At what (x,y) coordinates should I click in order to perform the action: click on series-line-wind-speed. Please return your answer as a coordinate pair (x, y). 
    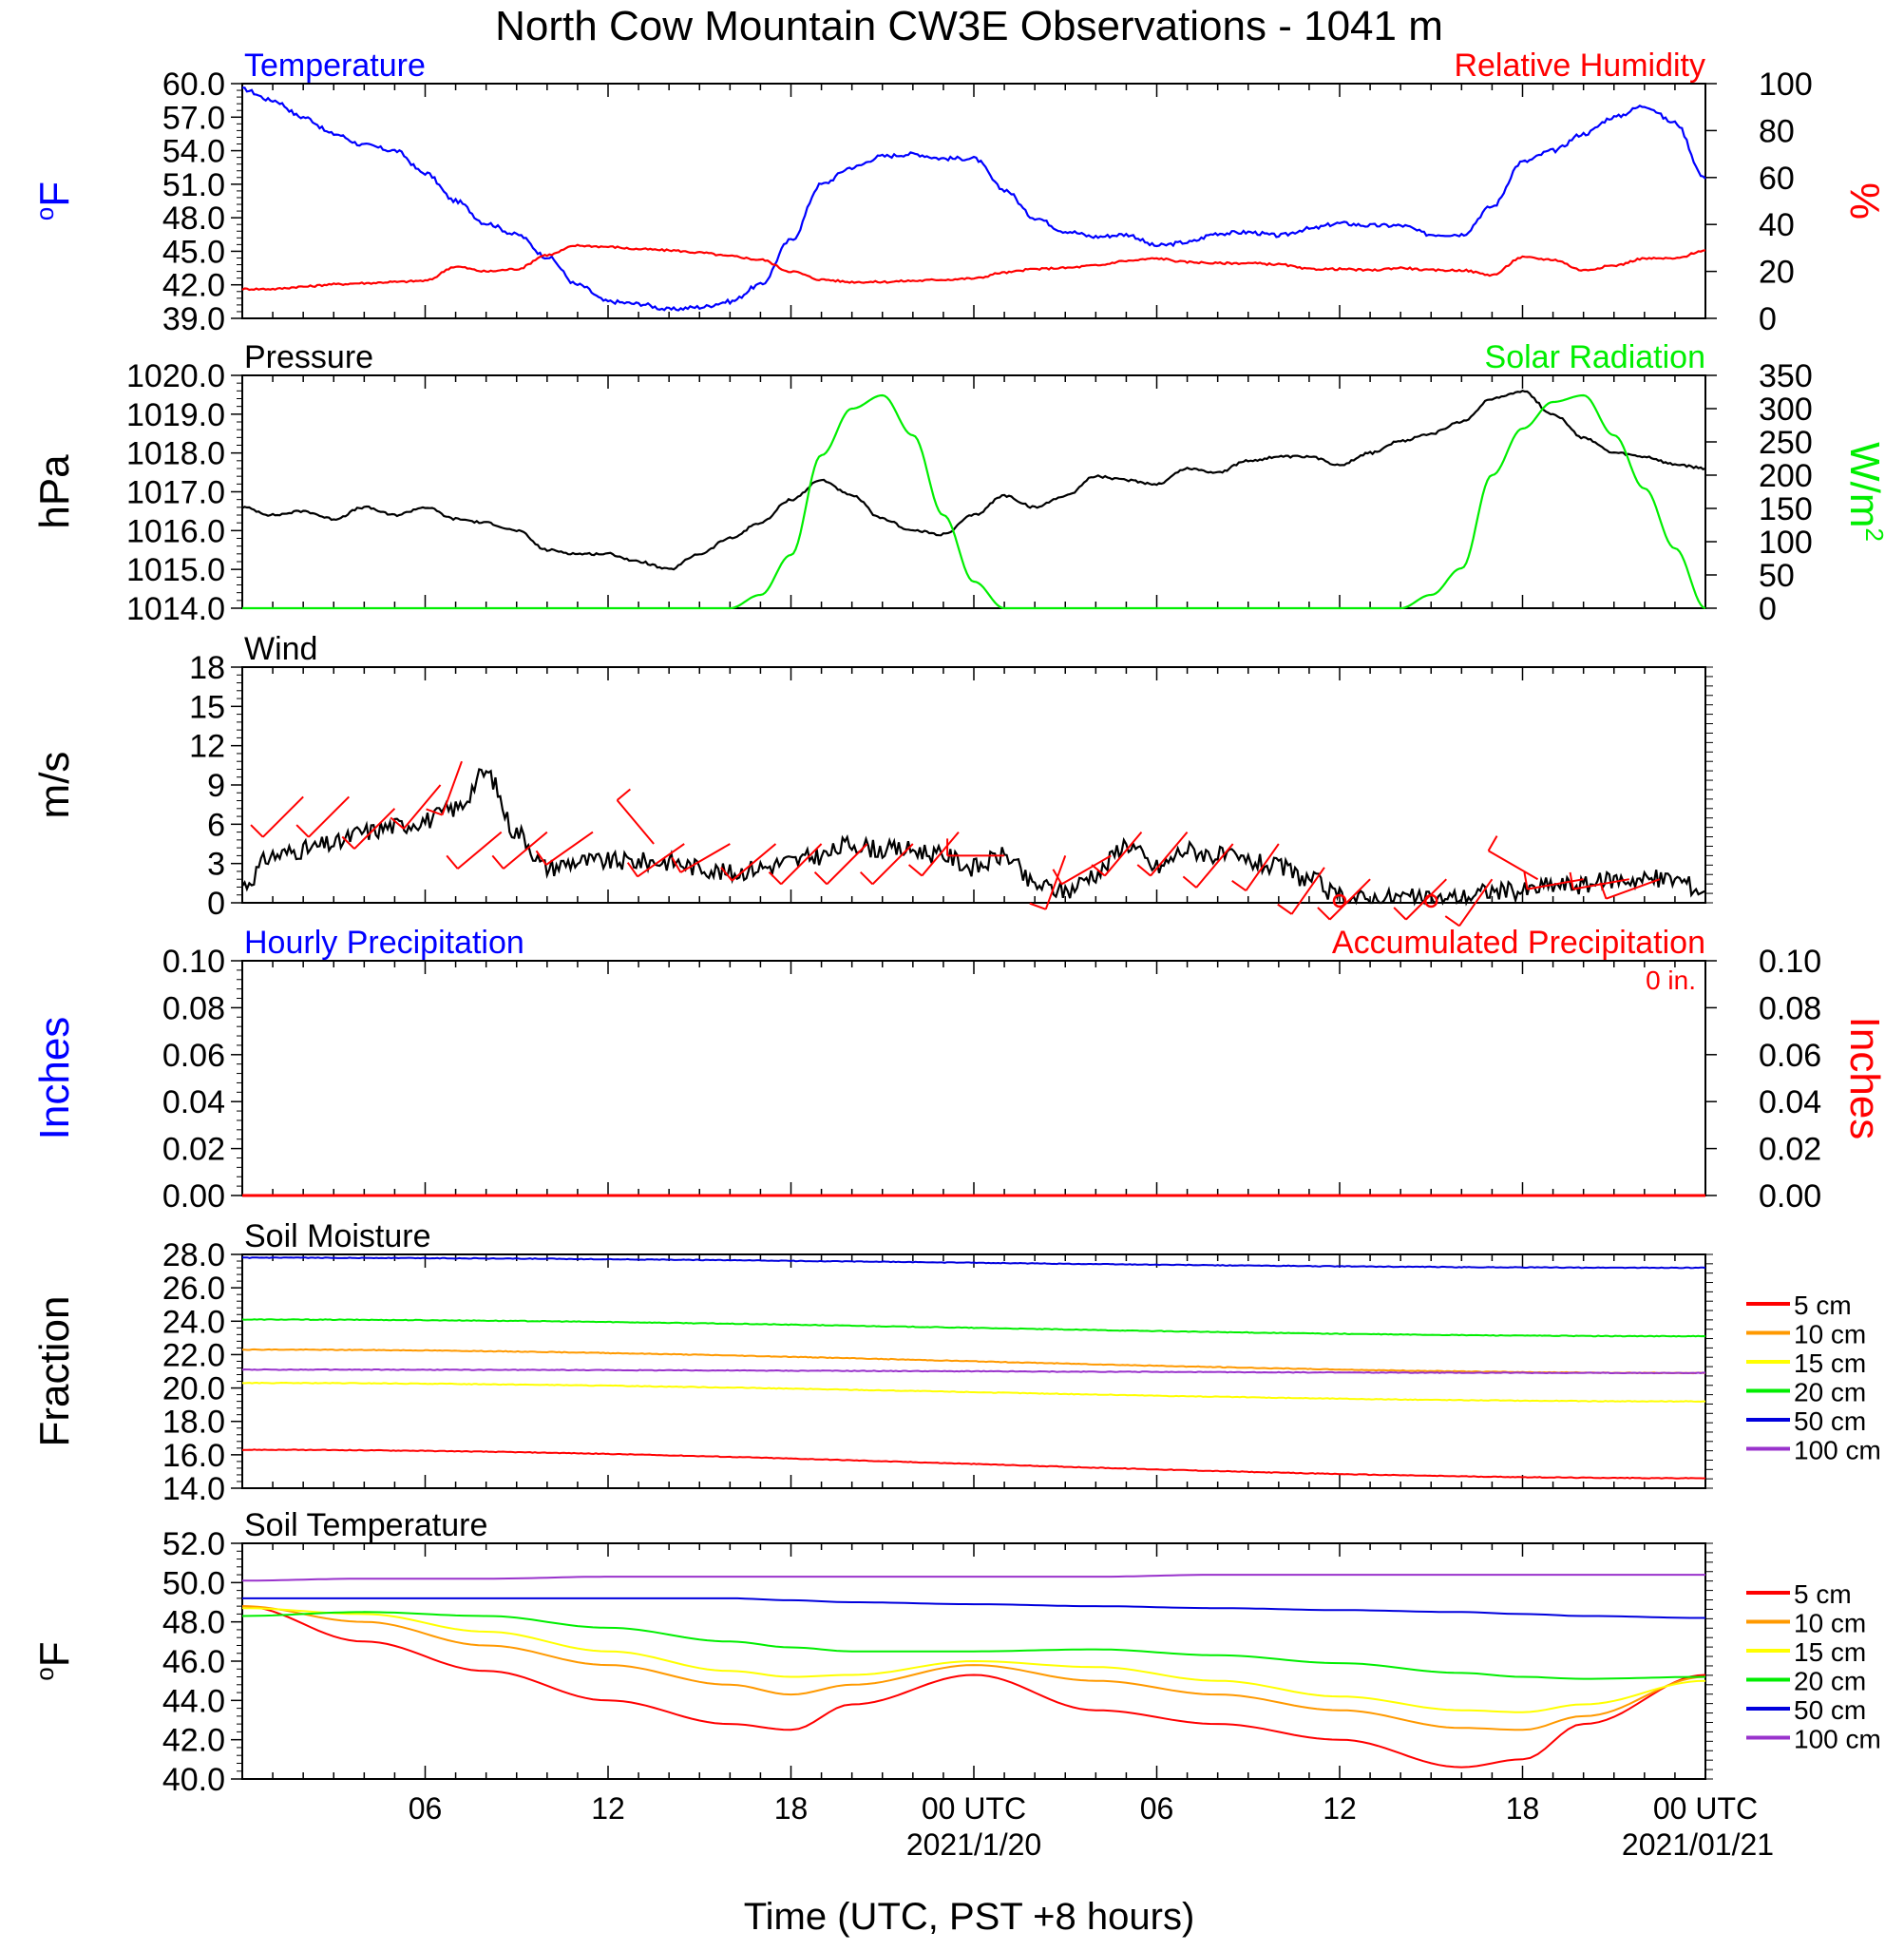
    Looking at the image, I should click on (974, 837).